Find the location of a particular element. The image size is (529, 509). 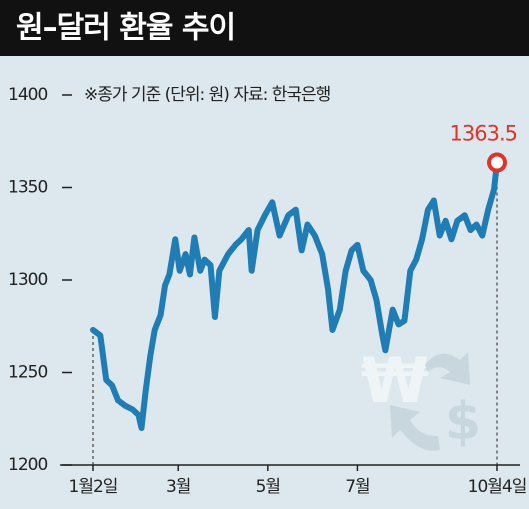

chart-title: 원–달러 환율 추이 is located at coordinates (125, 28).